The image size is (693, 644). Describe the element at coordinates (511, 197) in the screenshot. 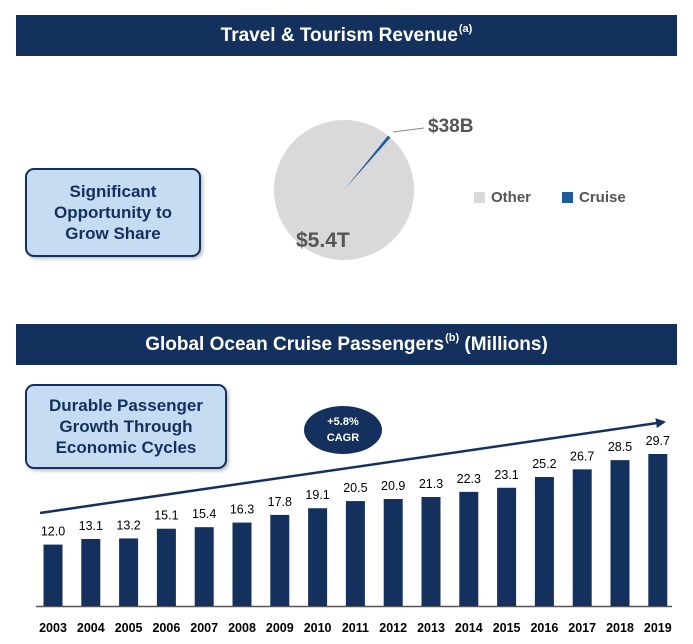

I see `legend-label-other: Other` at that location.